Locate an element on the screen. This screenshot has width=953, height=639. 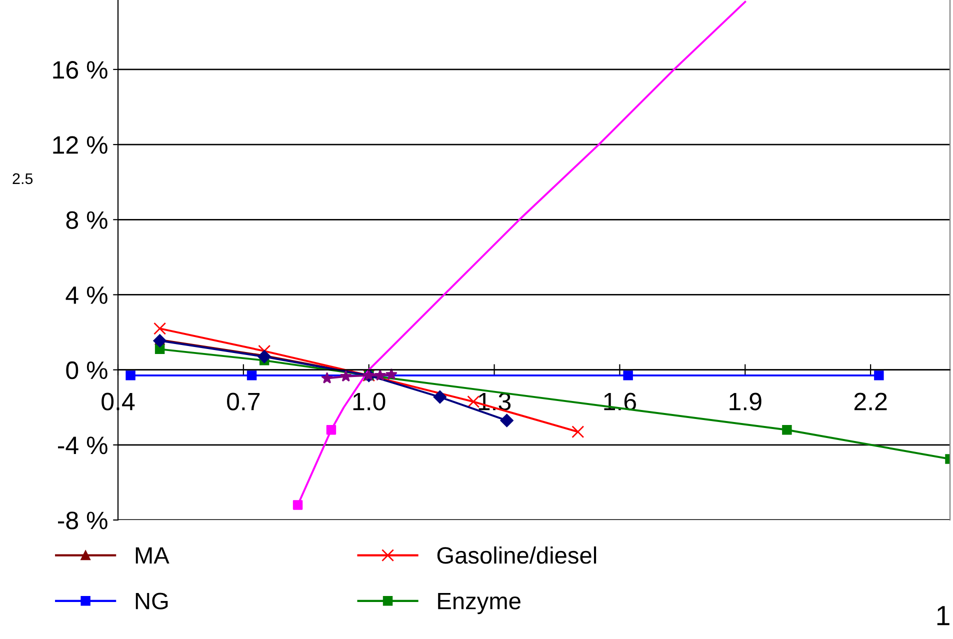
y-tick-label: 12 % is located at coordinates (80, 145).